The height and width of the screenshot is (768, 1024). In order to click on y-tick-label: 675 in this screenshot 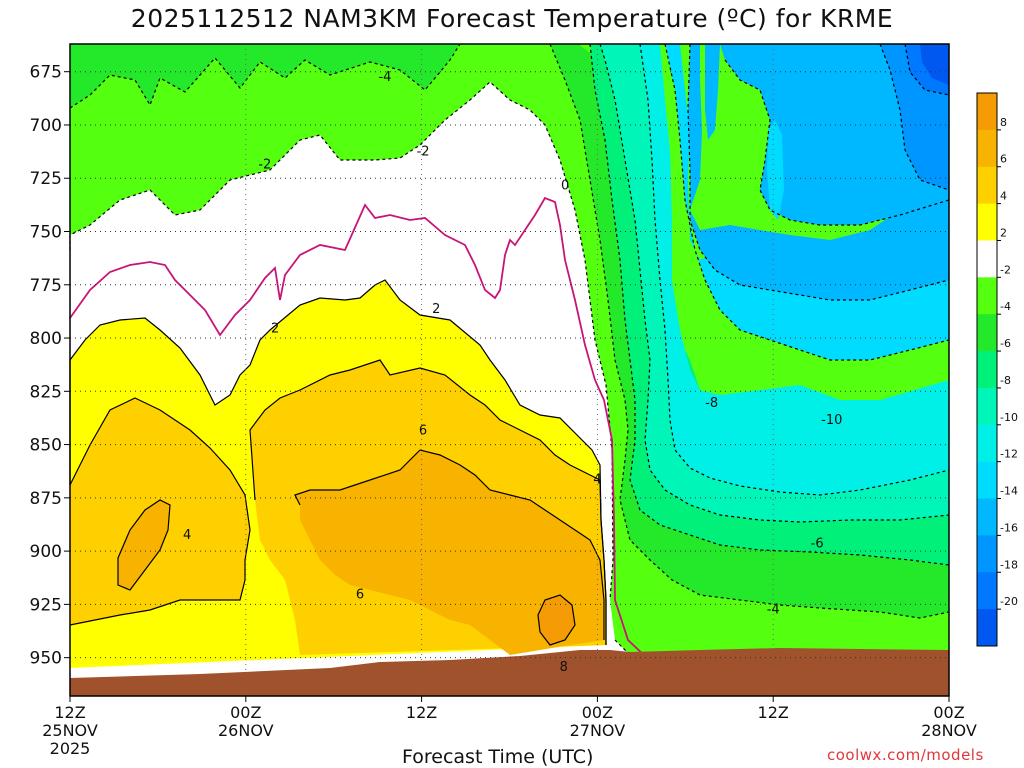, I will do `click(46, 73)`.